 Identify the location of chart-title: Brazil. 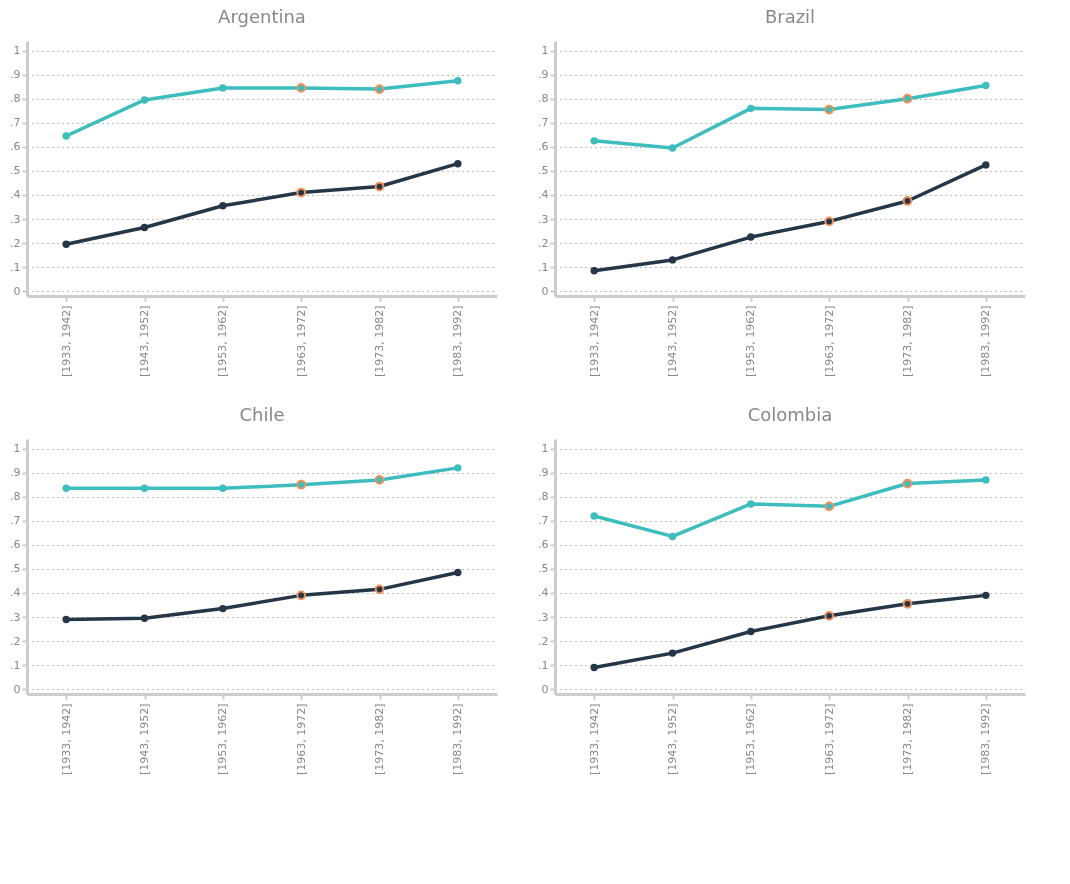
(790, 16).